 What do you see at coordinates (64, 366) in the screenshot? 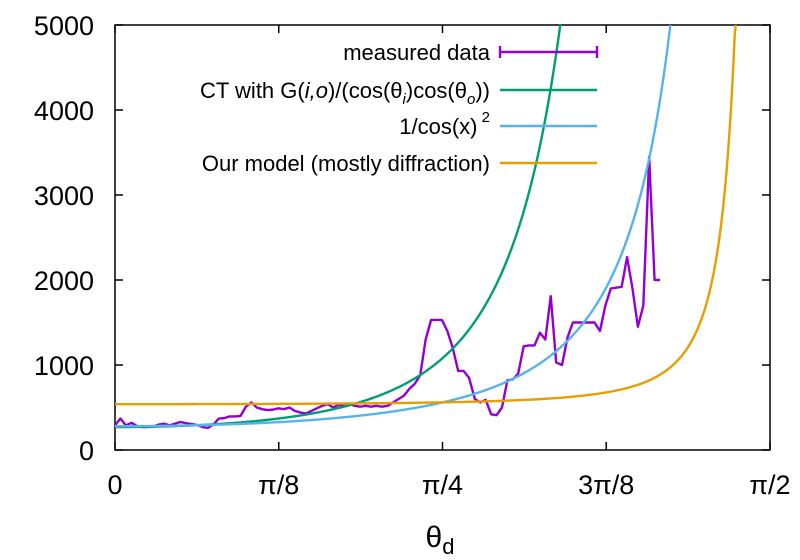
I see `y-tick-label: 1000` at bounding box center [64, 366].